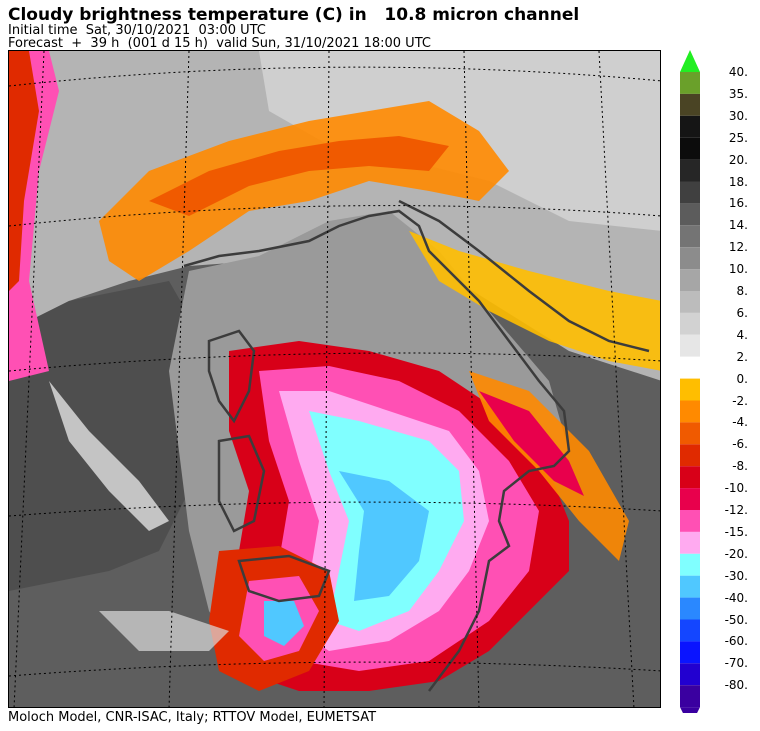  Describe the element at coordinates (742, 312) in the screenshot. I see `colorbar-tick-label: 6.` at that location.